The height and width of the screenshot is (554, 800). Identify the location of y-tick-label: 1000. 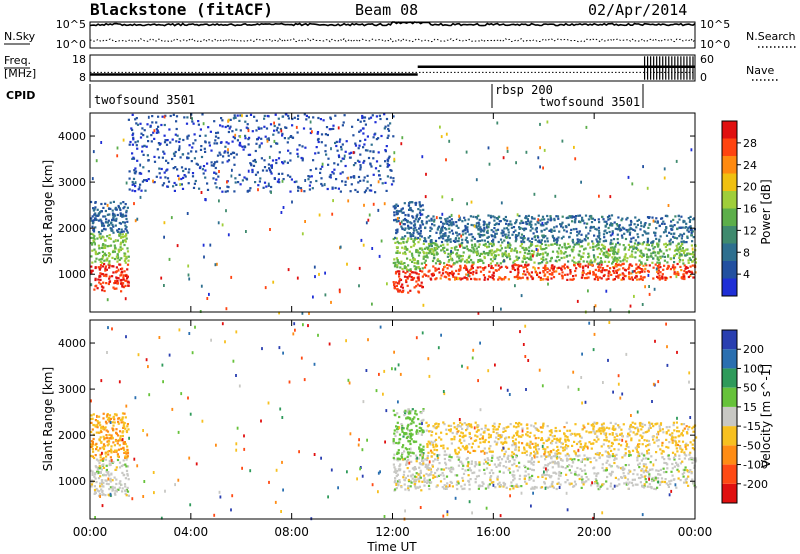
(72, 274).